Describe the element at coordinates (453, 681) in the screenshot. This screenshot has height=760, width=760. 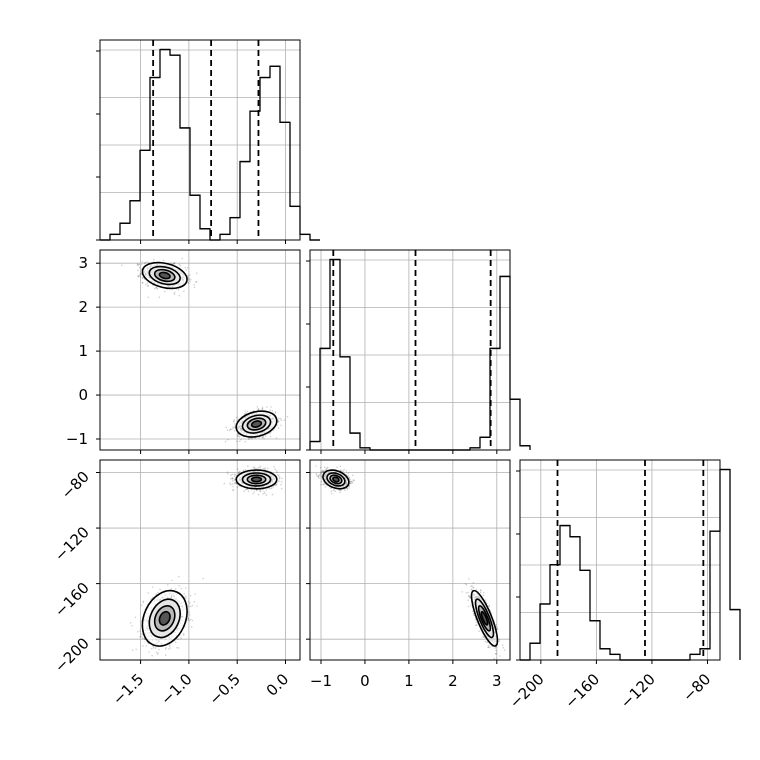
I see `x-tick-label: 2` at that location.